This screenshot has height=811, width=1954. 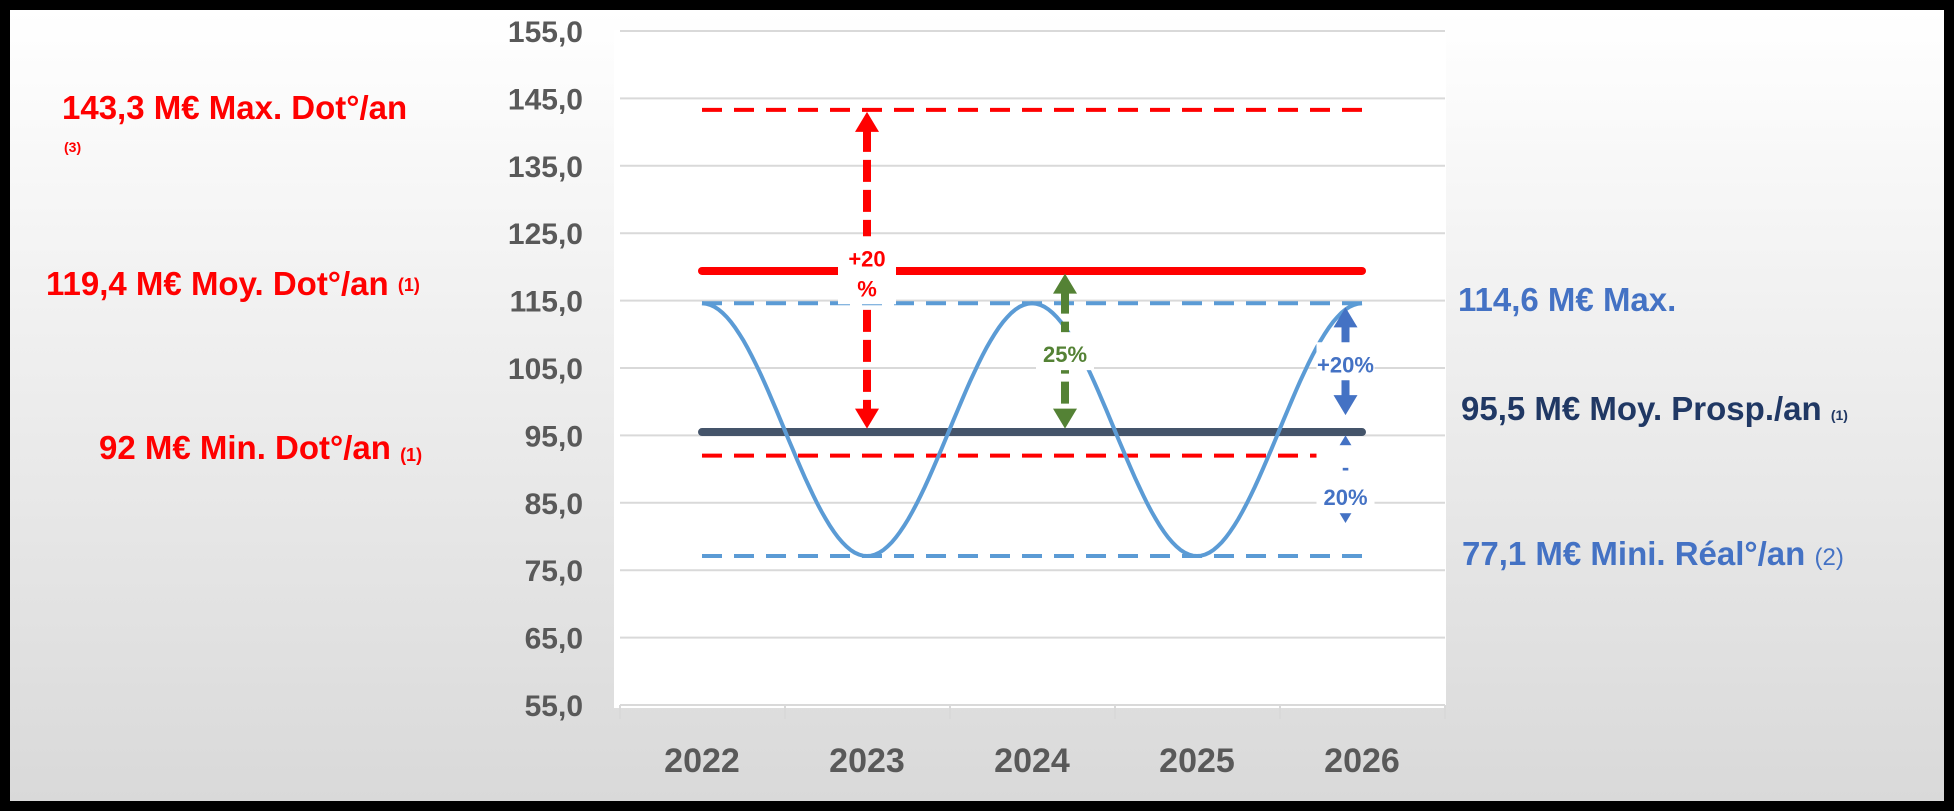 What do you see at coordinates (1345, 467) in the screenshot?
I see `arrow-label: -` at bounding box center [1345, 467].